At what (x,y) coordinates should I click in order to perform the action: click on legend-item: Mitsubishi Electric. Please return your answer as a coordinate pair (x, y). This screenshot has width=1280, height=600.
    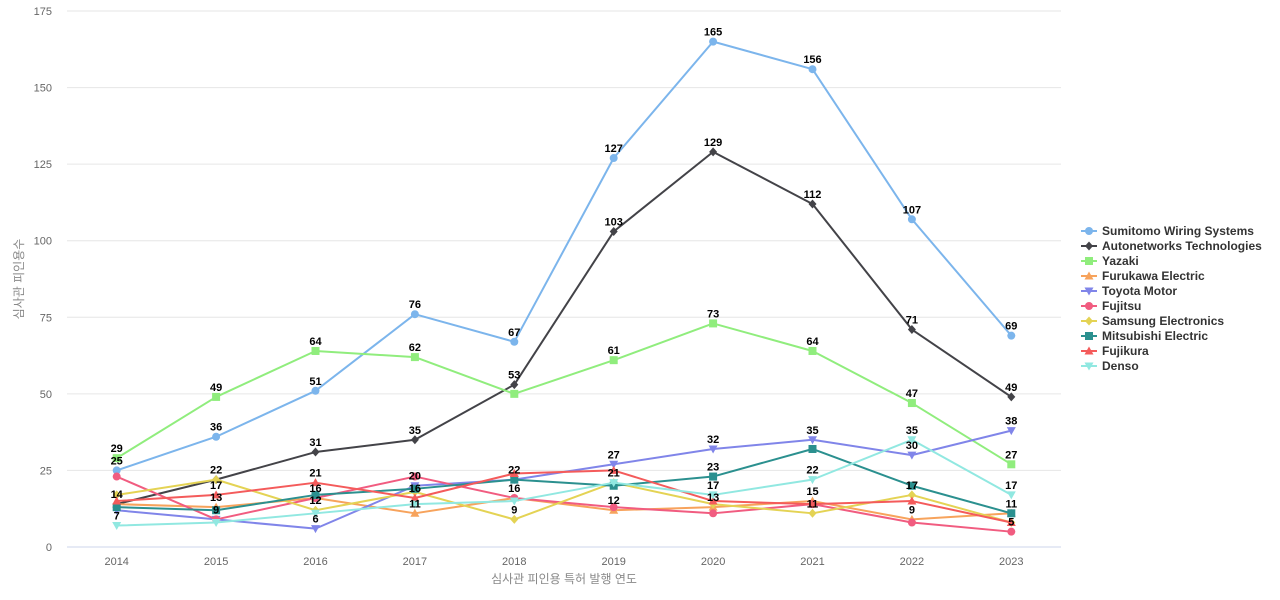
    Looking at the image, I should click on (1144, 336).